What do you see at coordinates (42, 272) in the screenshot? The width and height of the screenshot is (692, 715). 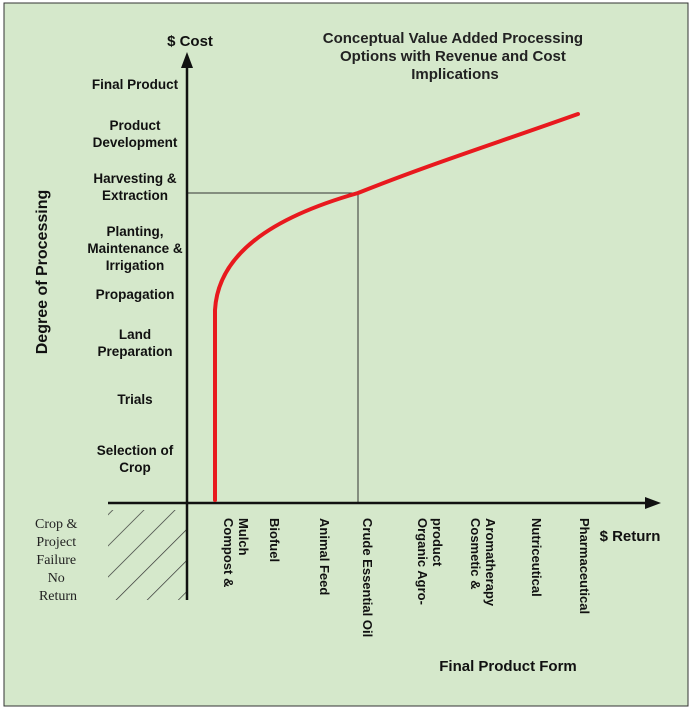 I see `y-axis-label: Degree of Processing` at bounding box center [42, 272].